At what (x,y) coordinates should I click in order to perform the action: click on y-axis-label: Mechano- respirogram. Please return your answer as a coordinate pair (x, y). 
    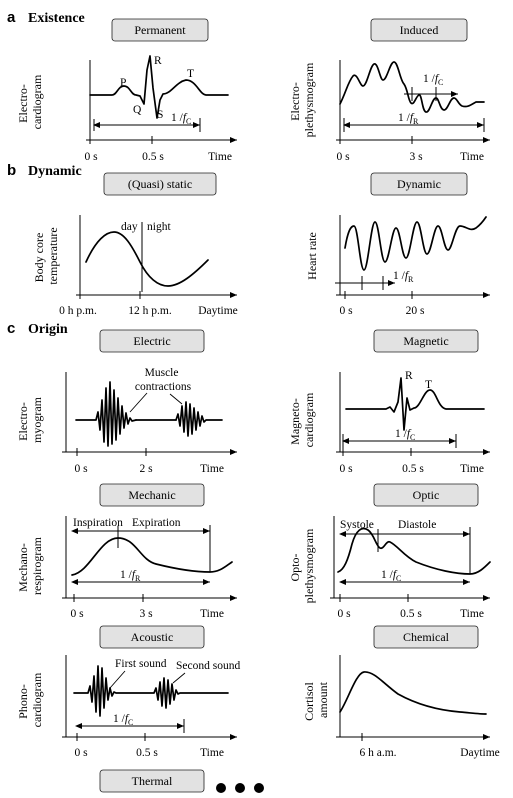
    Looking at the image, I should click on (30, 565).